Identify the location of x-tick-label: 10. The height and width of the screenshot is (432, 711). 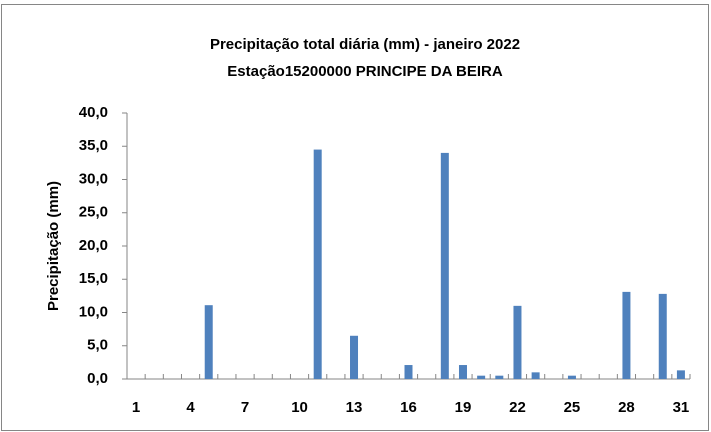
(299, 407).